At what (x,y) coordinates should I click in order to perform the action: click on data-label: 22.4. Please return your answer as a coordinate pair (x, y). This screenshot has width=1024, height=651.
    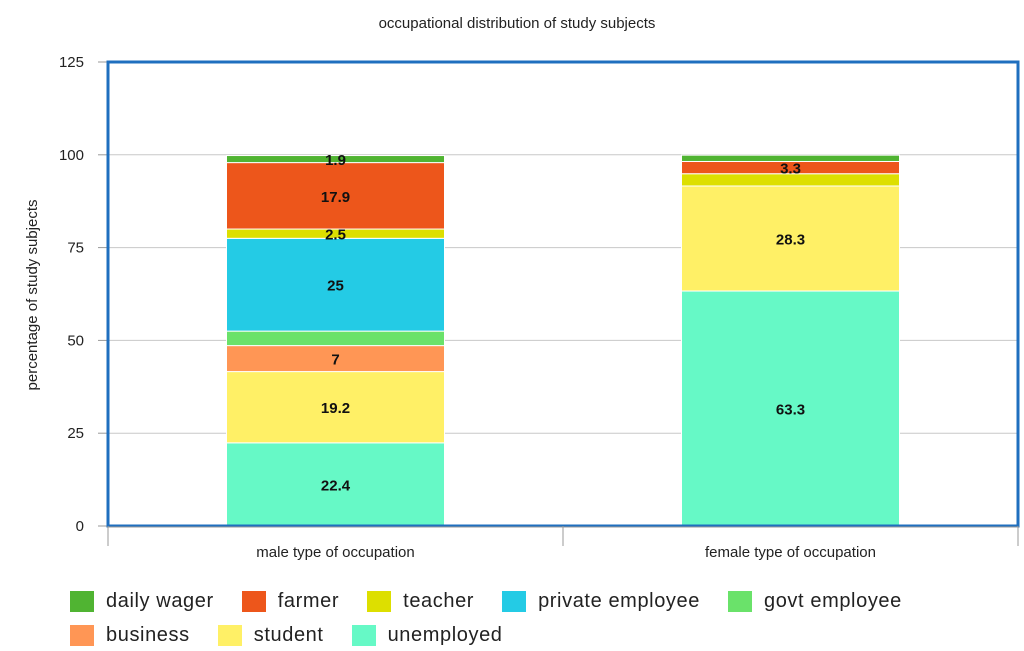
    Looking at the image, I should click on (336, 485).